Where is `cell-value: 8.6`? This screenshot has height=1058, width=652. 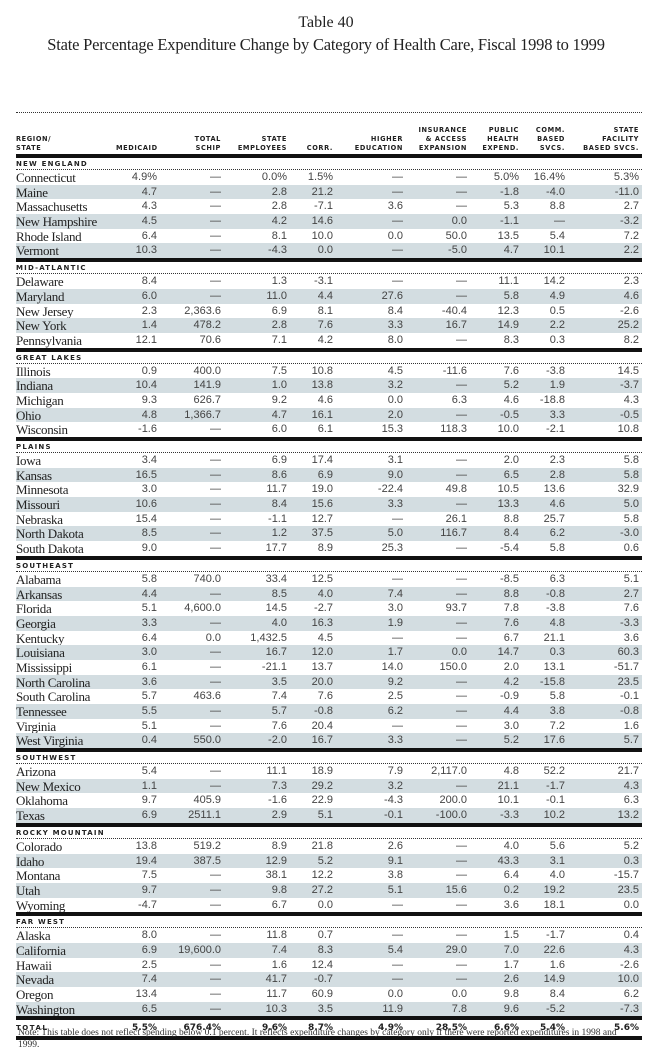 cell-value: 8.6 is located at coordinates (279, 474).